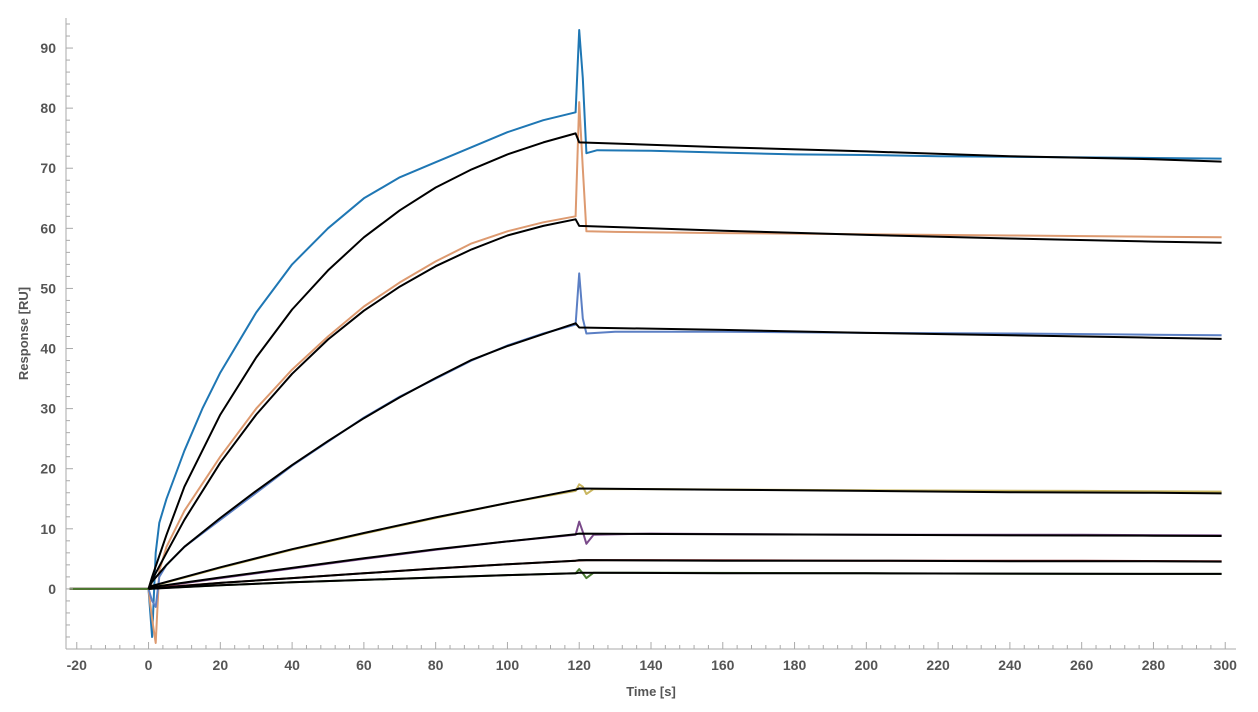  I want to click on x-tick-label: 20, so click(221, 665).